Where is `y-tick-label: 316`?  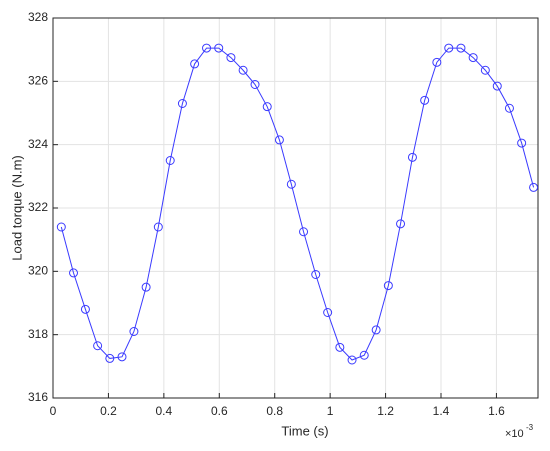 y-tick-label: 316 is located at coordinates (38, 397).